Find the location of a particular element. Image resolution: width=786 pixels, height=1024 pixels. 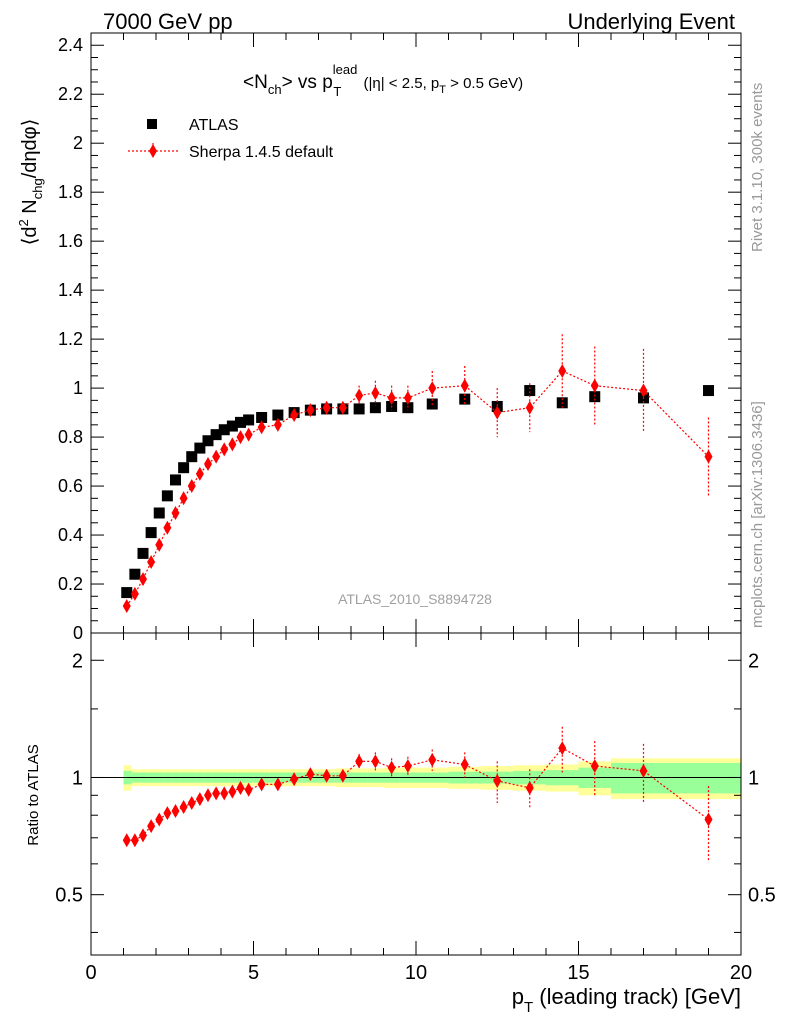

y-tick-label: 1.2 is located at coordinates (70, 339).